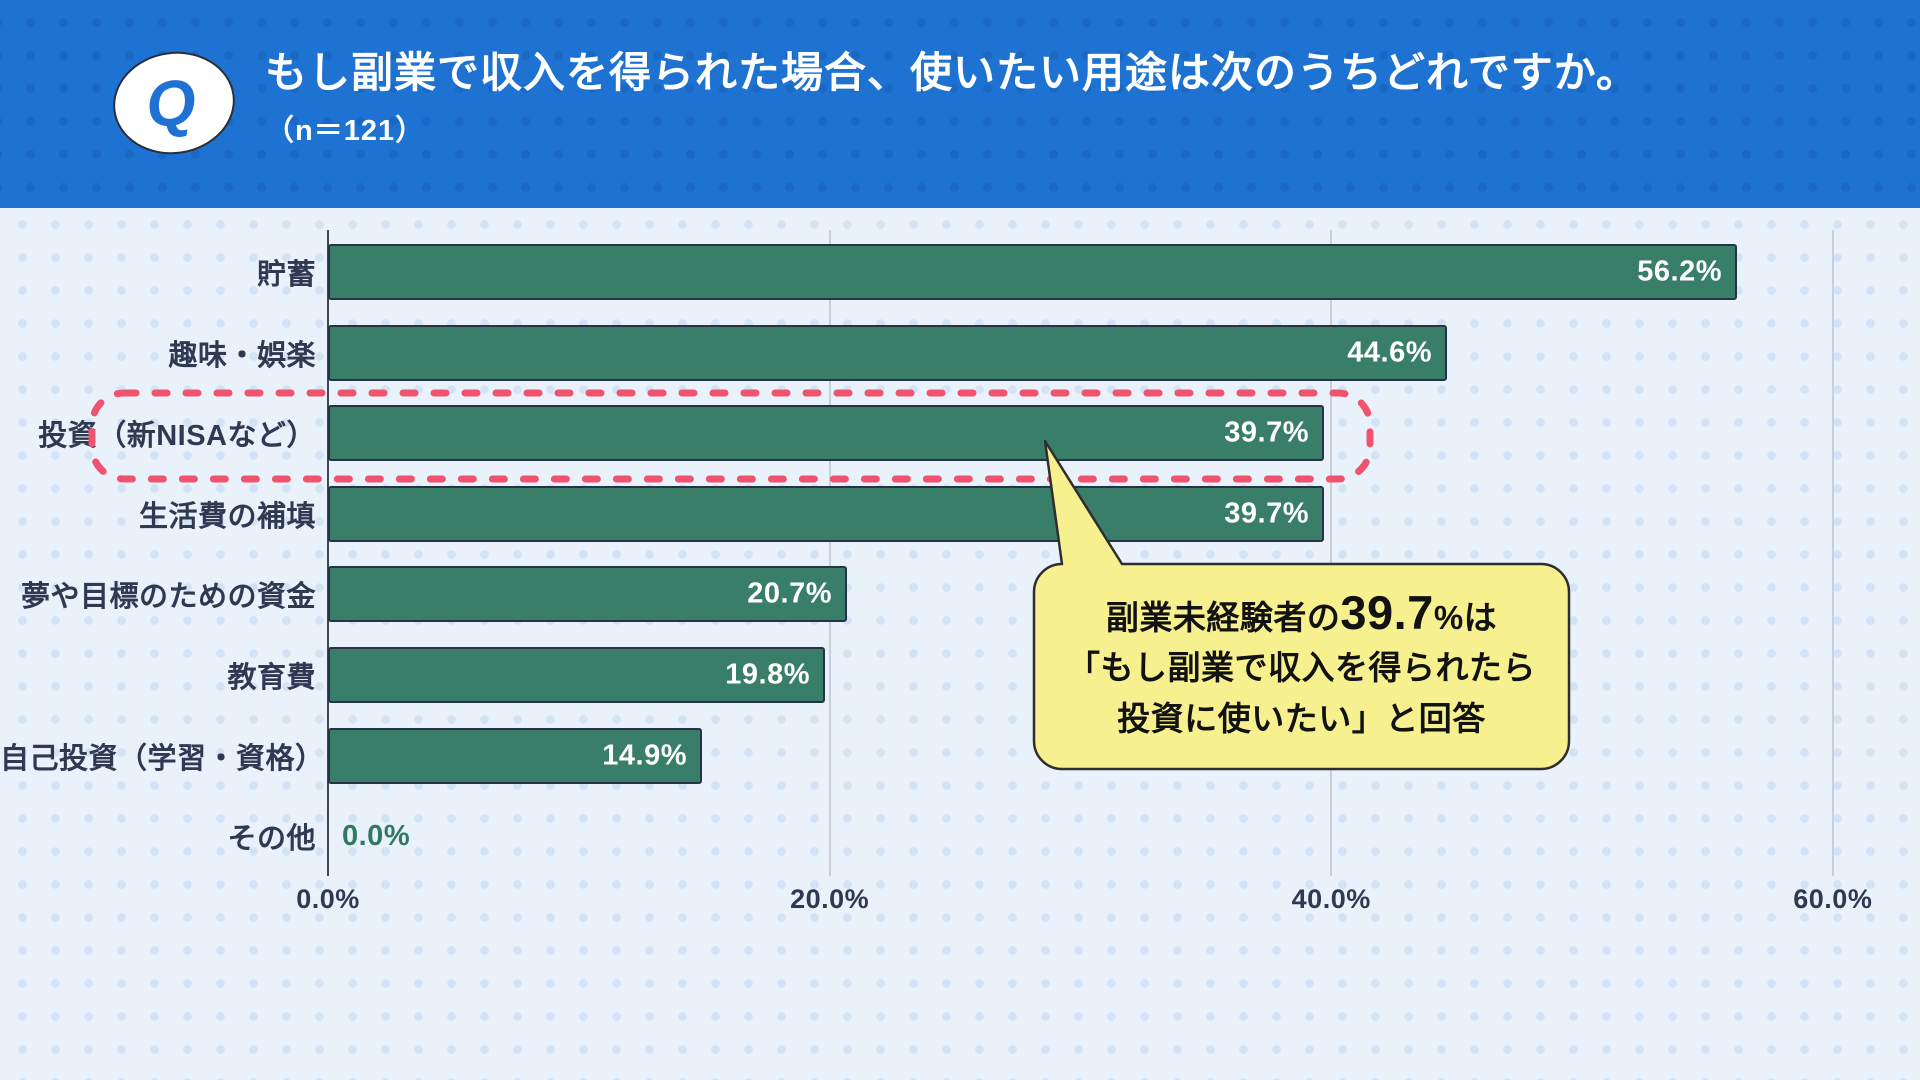 The image size is (1920, 1080). What do you see at coordinates (587, 594) in the screenshot?
I see `bar: 20.7%` at bounding box center [587, 594].